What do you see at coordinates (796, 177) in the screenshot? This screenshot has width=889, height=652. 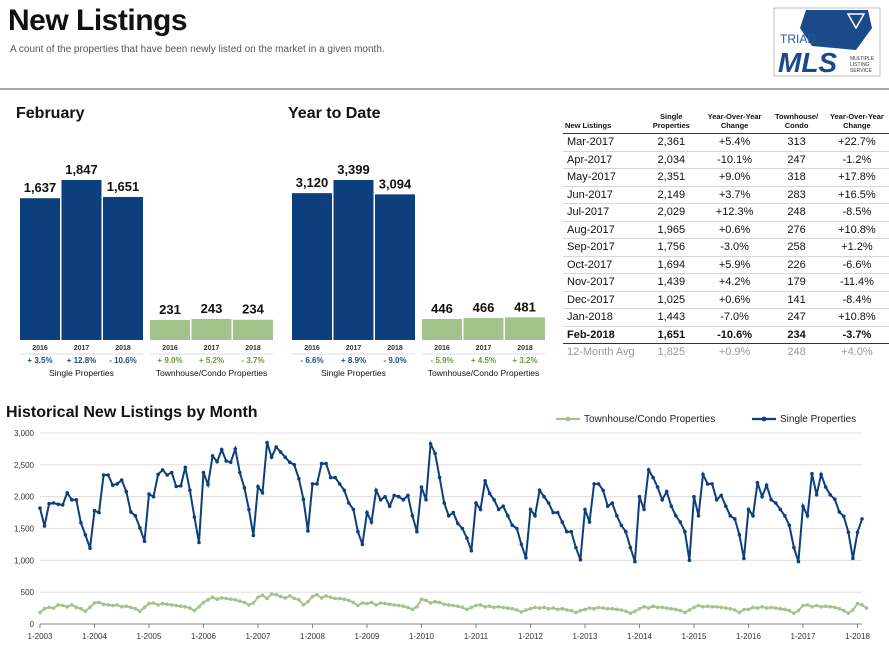 I see `cell-condo: 318` at bounding box center [796, 177].